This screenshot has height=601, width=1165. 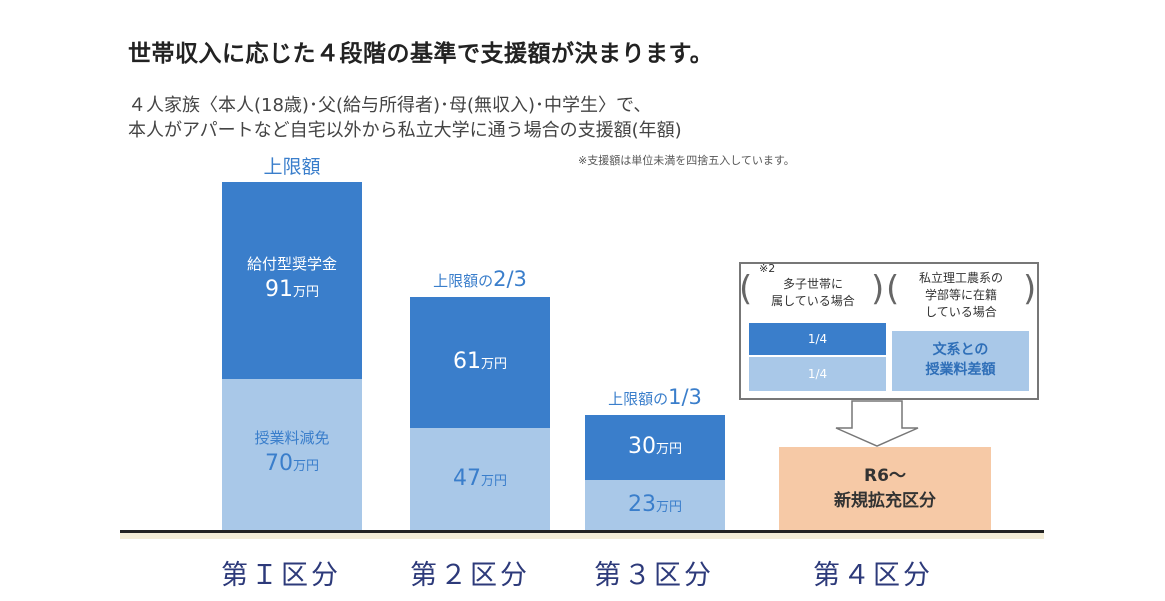 What do you see at coordinates (292, 438) in the screenshot?
I see `tuition-series-name: 授業料減免` at bounding box center [292, 438].